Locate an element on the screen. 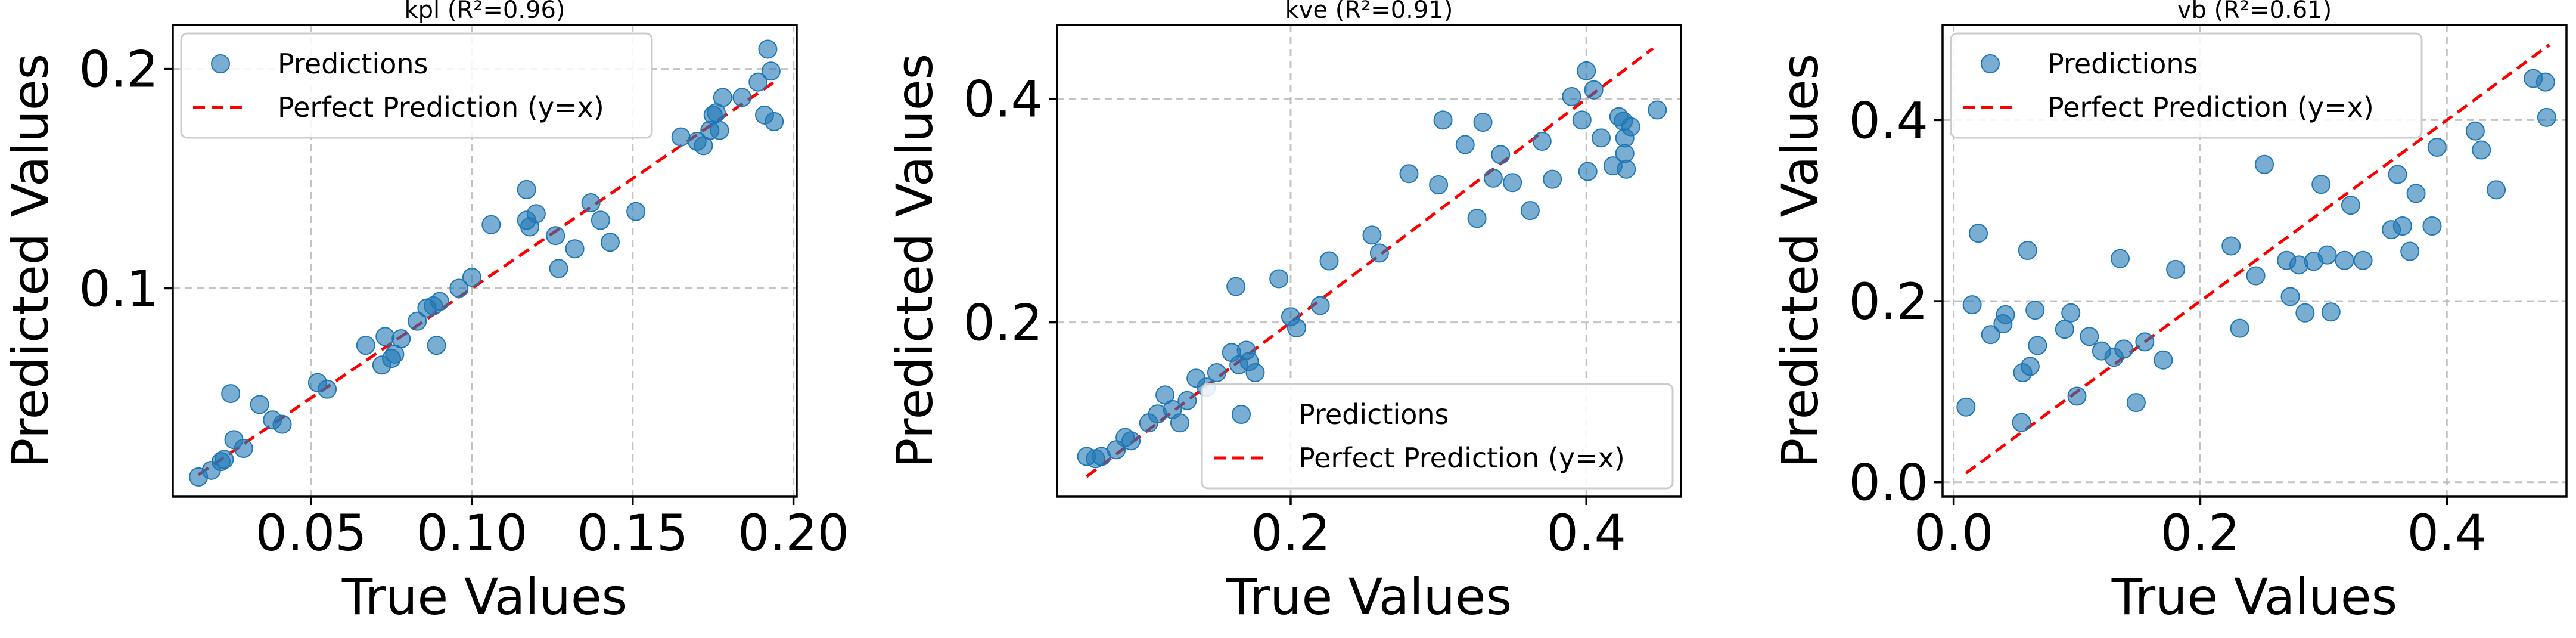  legend-label-predictions: Predictions is located at coordinates (2122, 64).